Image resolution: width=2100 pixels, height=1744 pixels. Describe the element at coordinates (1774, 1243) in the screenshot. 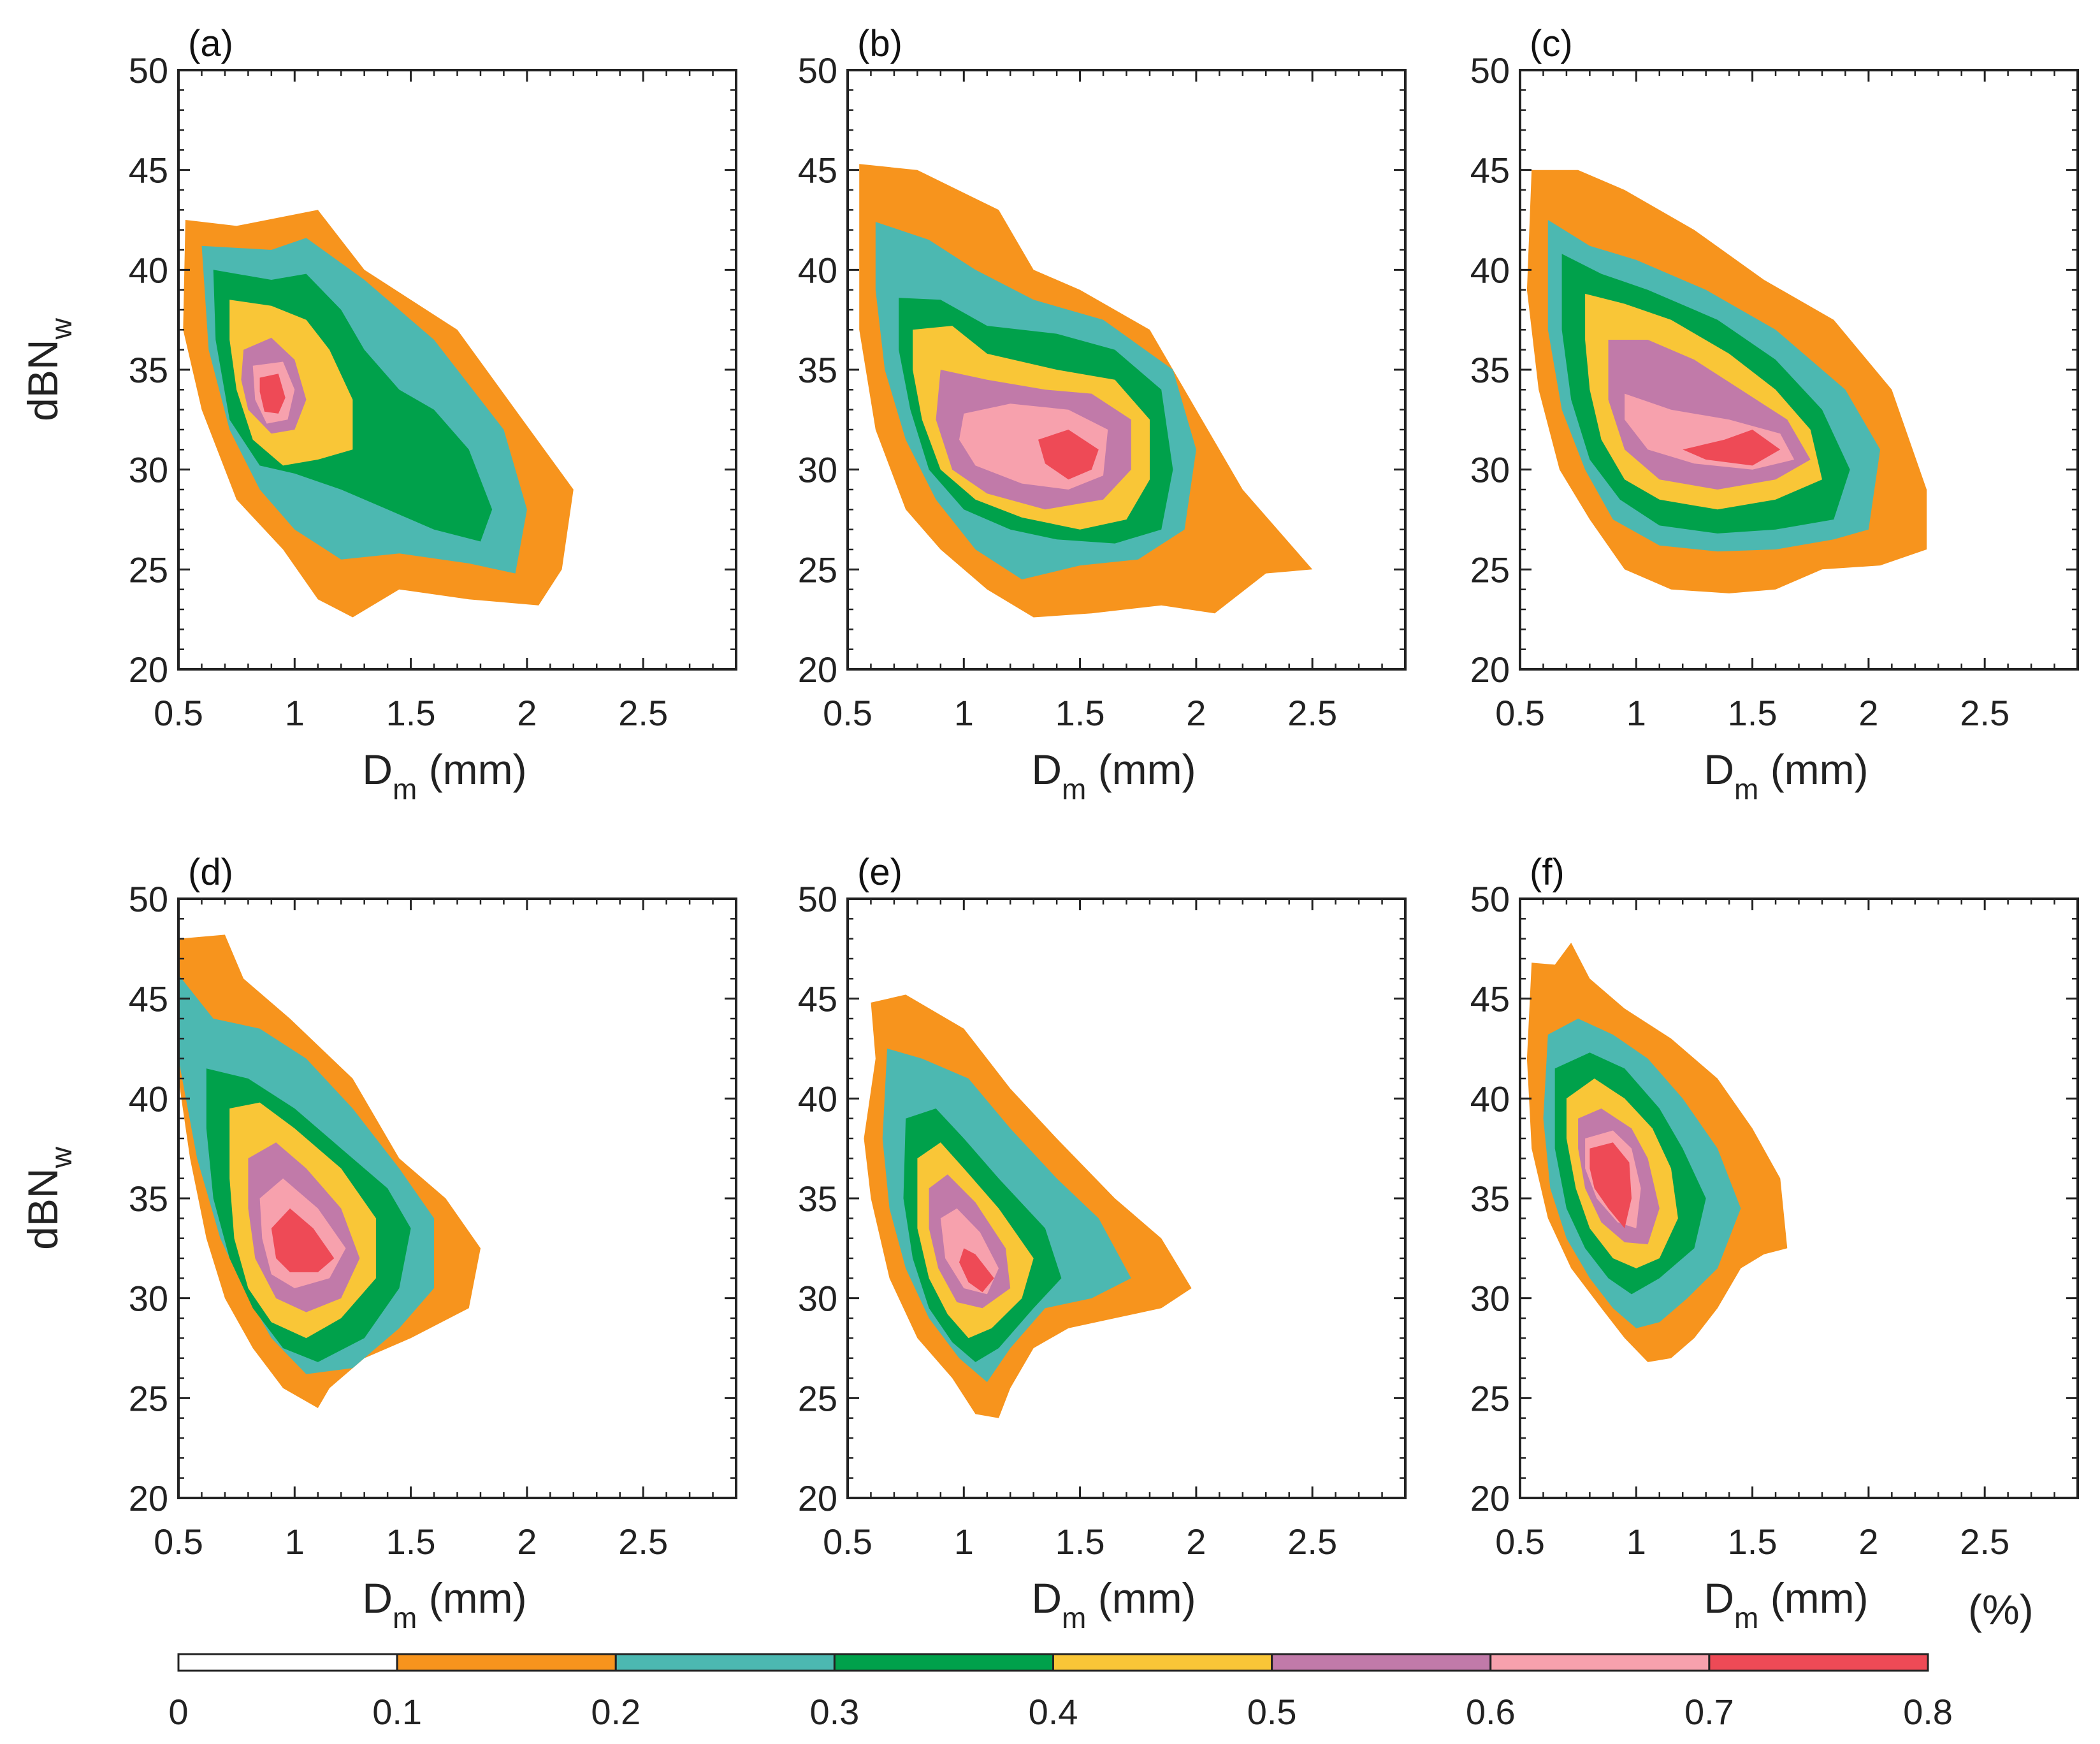

I see `panel-f: 20 25 30 35 40 45 50 0.5 1 1.5 2 2.5 (f) Dm (mm)` at that location.